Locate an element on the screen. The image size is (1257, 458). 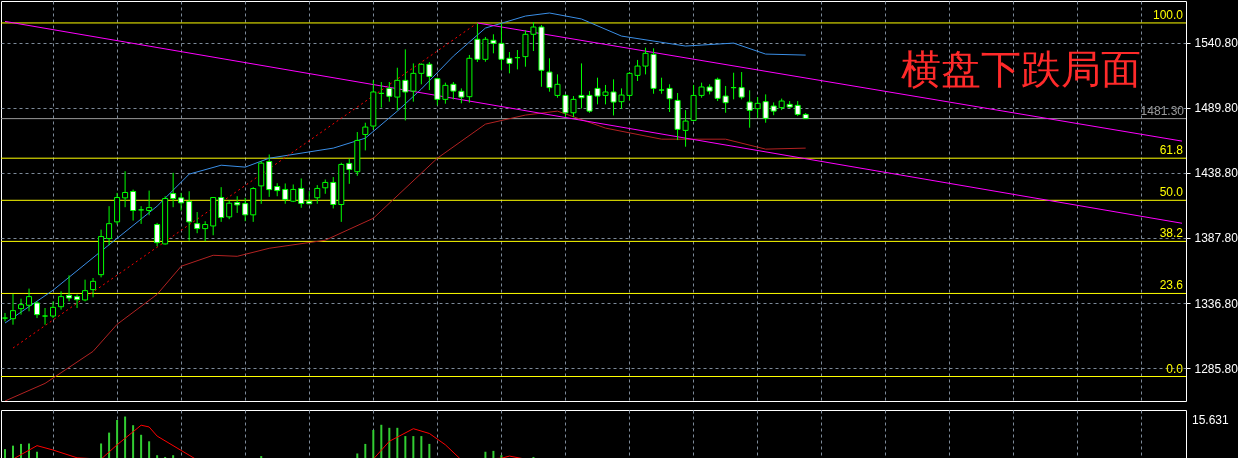
annotation: 61.8 is located at coordinates (1171, 150).